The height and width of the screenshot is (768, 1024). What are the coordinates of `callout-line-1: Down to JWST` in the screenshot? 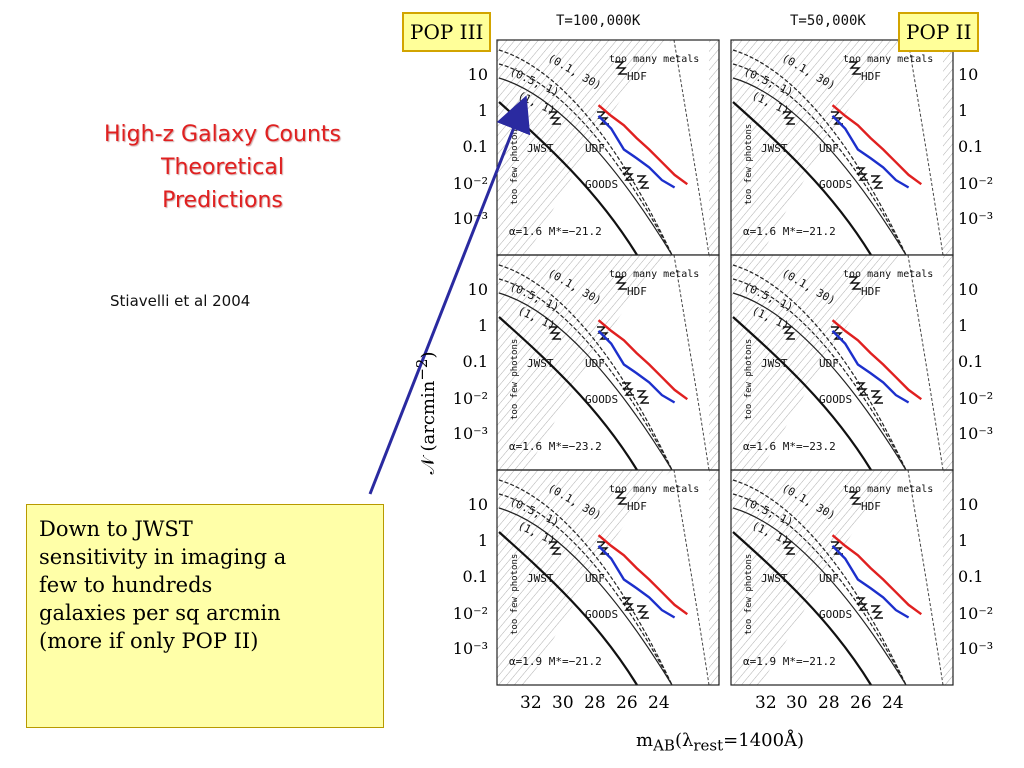 It's located at (116, 529).